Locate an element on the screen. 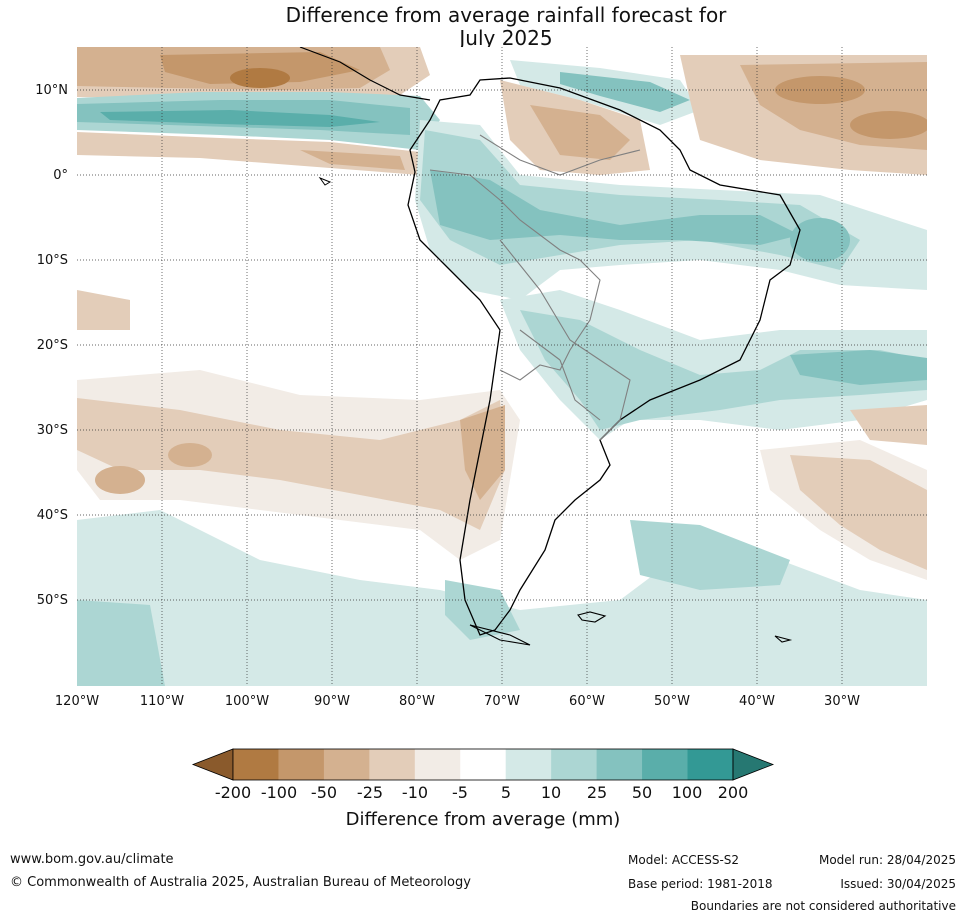 Image resolution: width=965 pixels, height=919 pixels. colorbar-title: Difference from average (mm) is located at coordinates (483, 819).